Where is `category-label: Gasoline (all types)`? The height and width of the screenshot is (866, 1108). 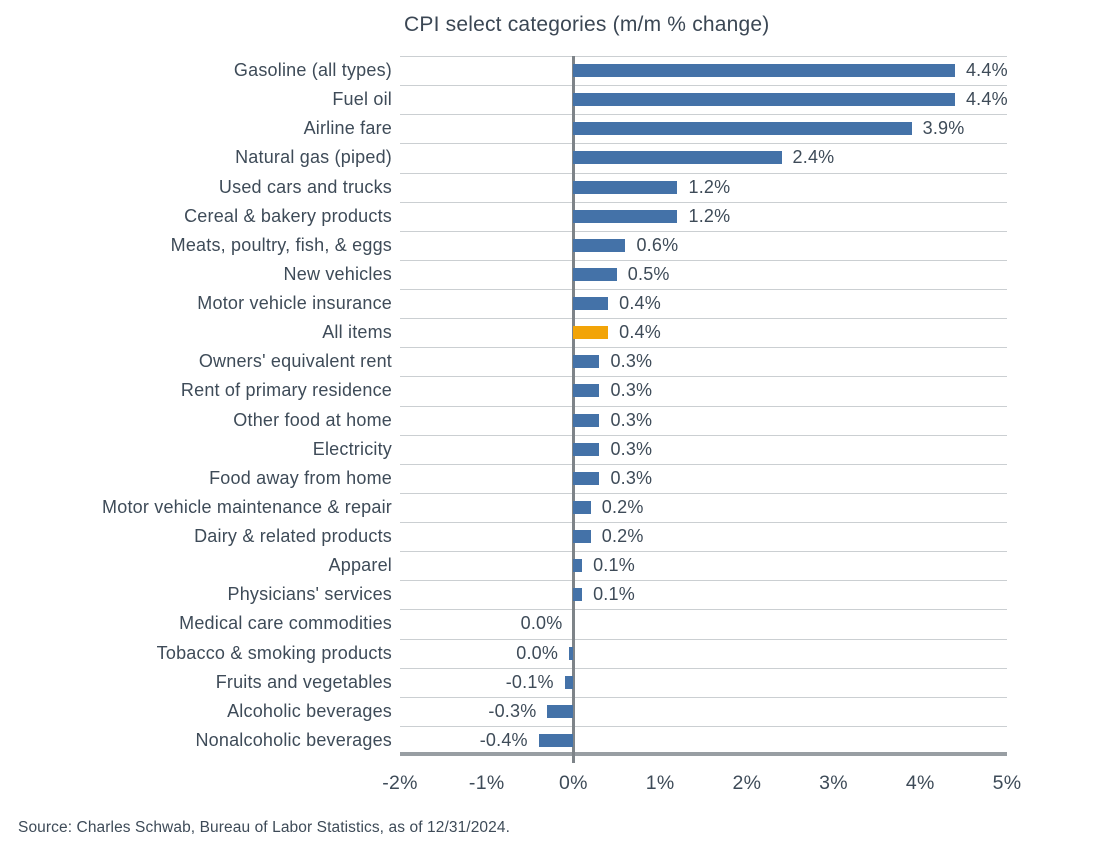 category-label: Gasoline (all types) is located at coordinates (312, 70).